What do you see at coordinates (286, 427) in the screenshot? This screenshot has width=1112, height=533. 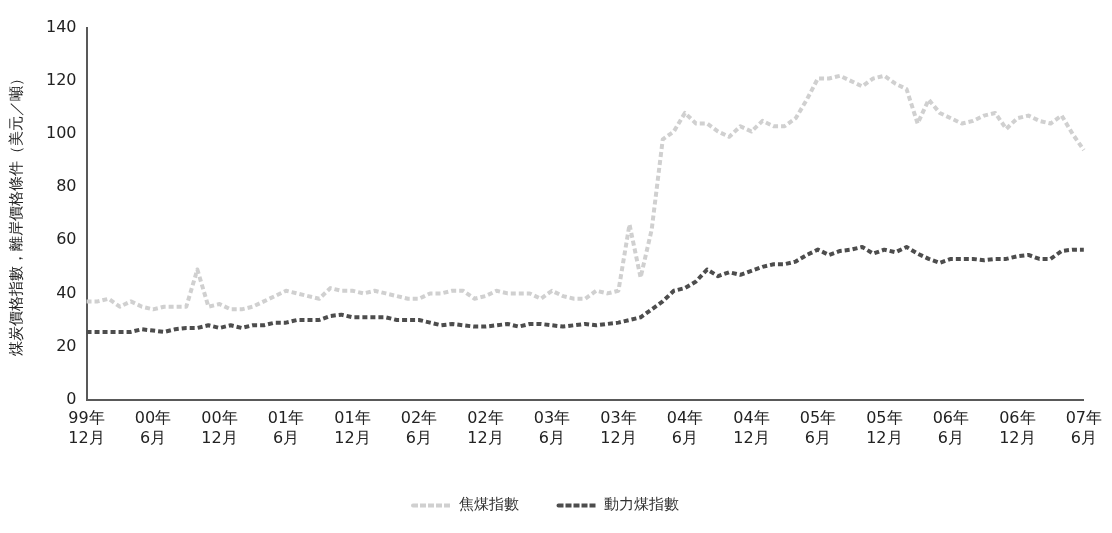 I see `x-tick-label: 01年 6月` at bounding box center [286, 427].